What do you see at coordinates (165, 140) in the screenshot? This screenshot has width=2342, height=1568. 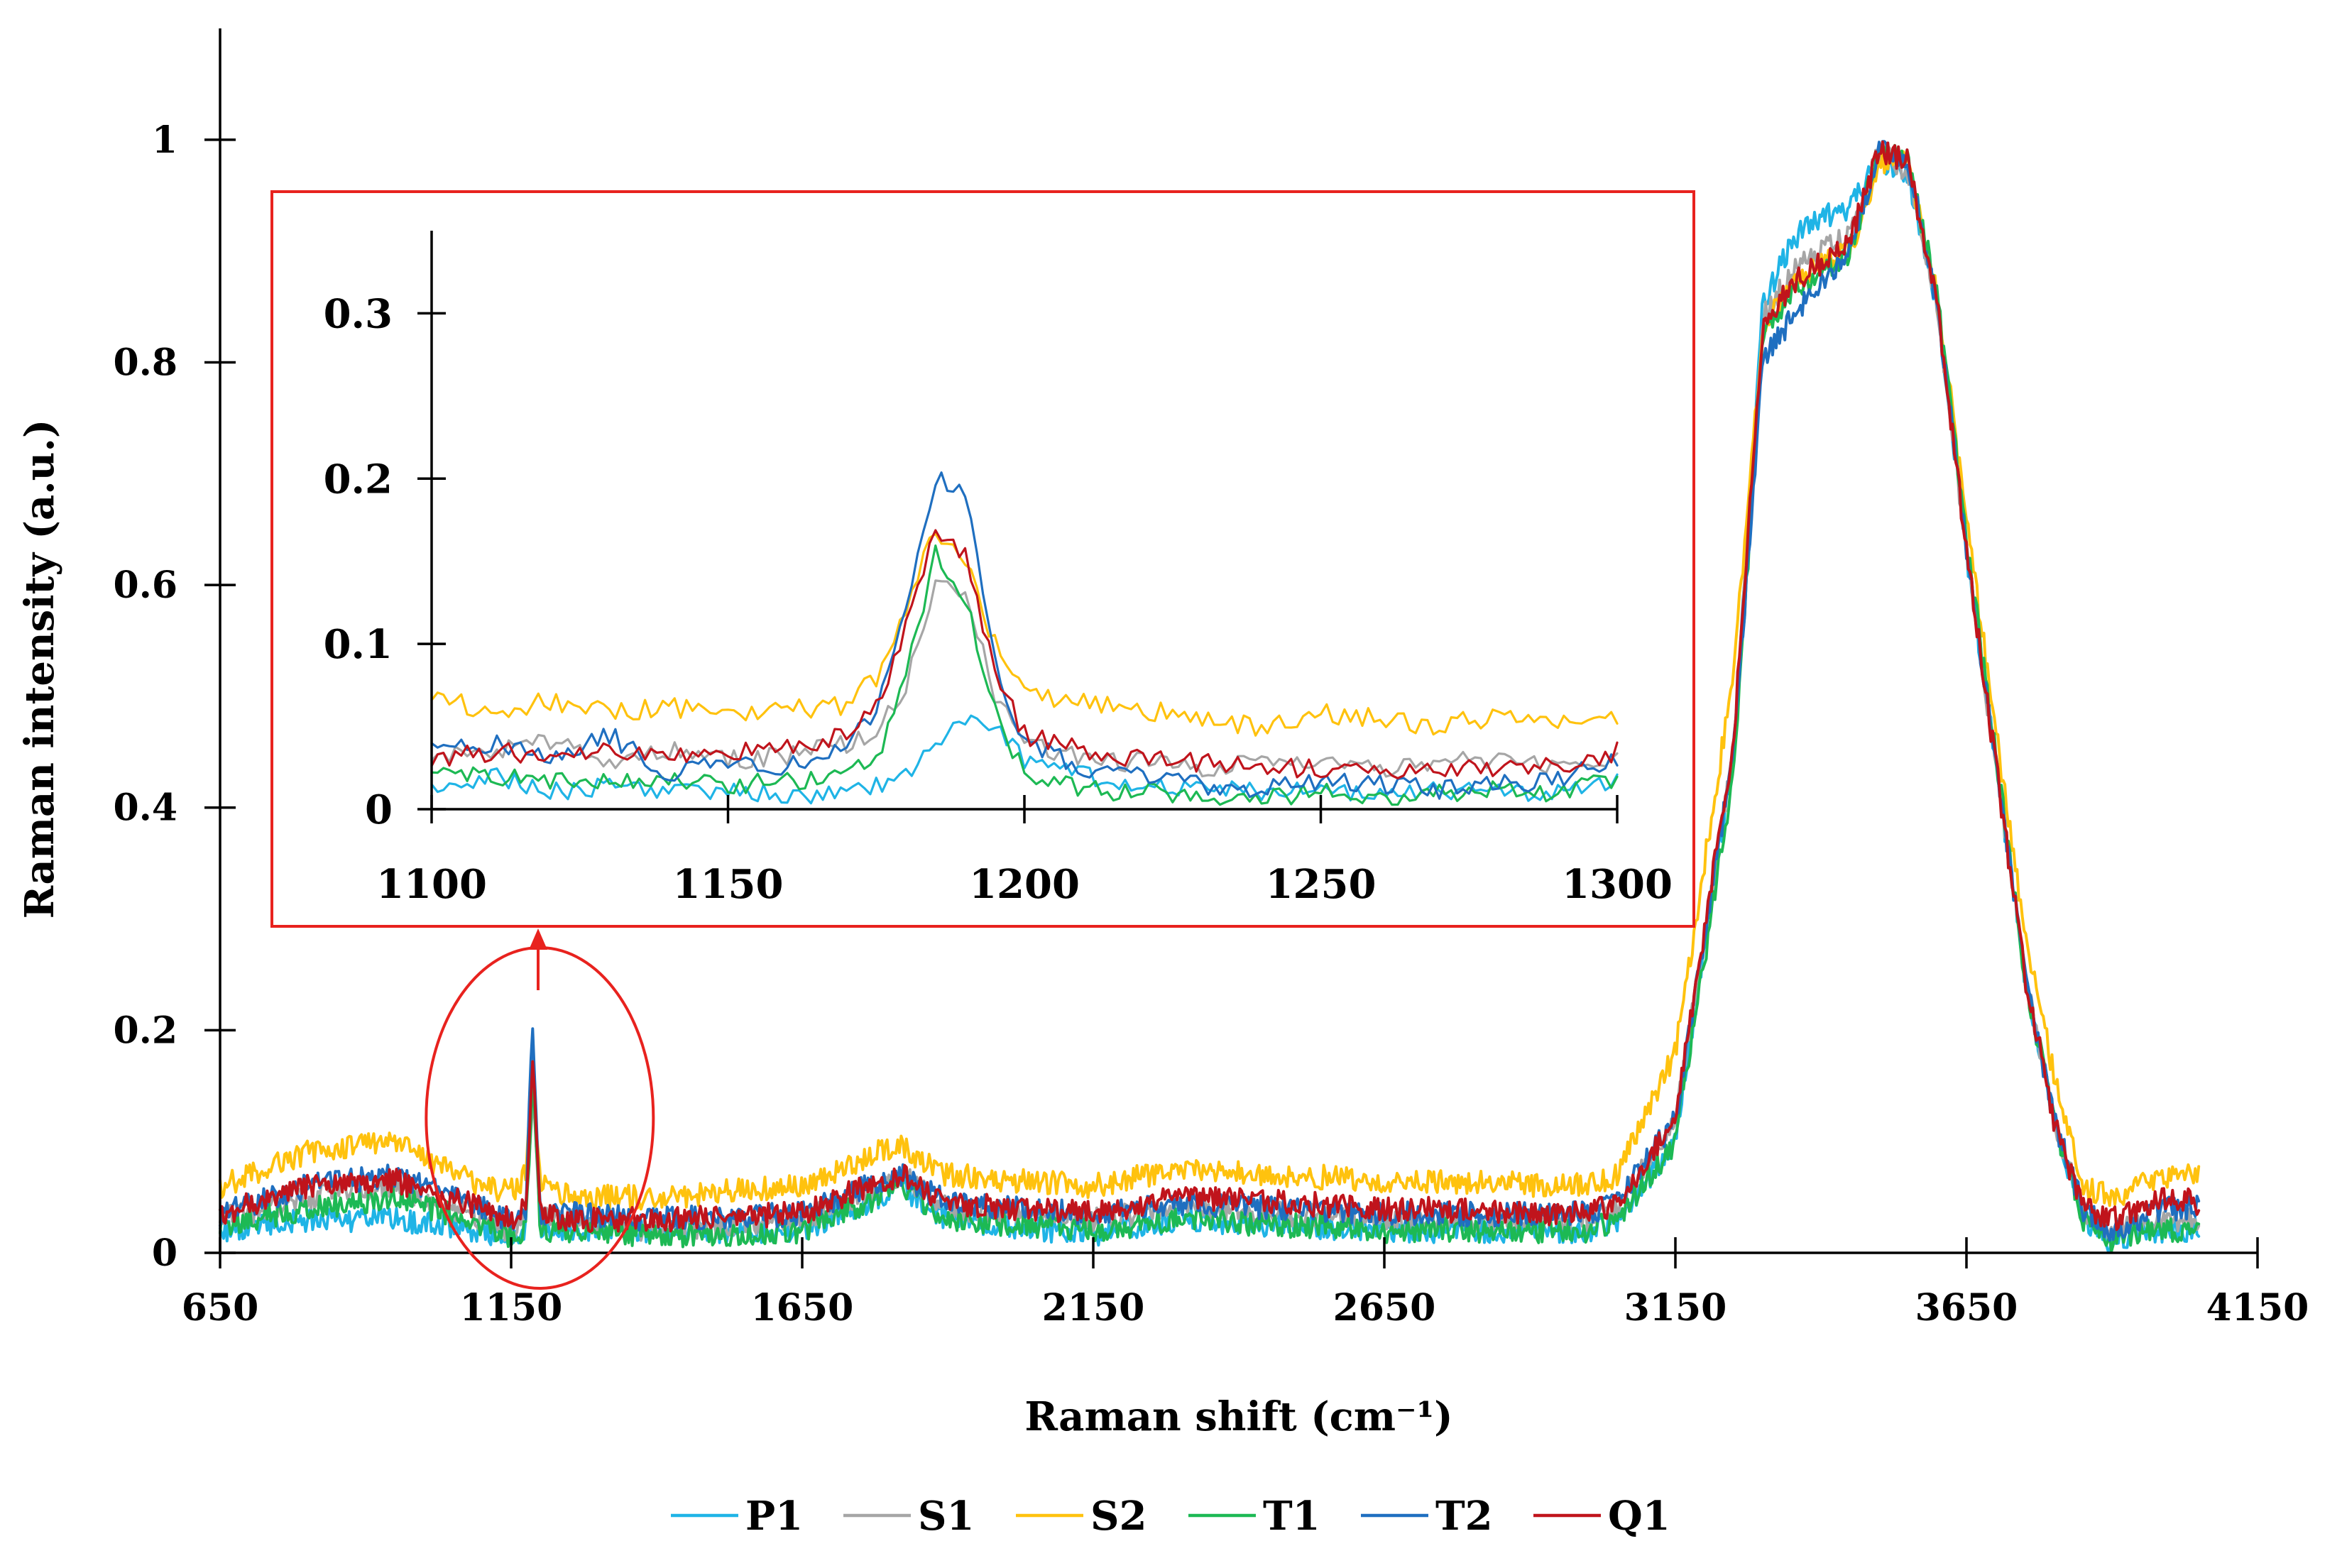 I see `main-y-tick-label: 1` at bounding box center [165, 140].